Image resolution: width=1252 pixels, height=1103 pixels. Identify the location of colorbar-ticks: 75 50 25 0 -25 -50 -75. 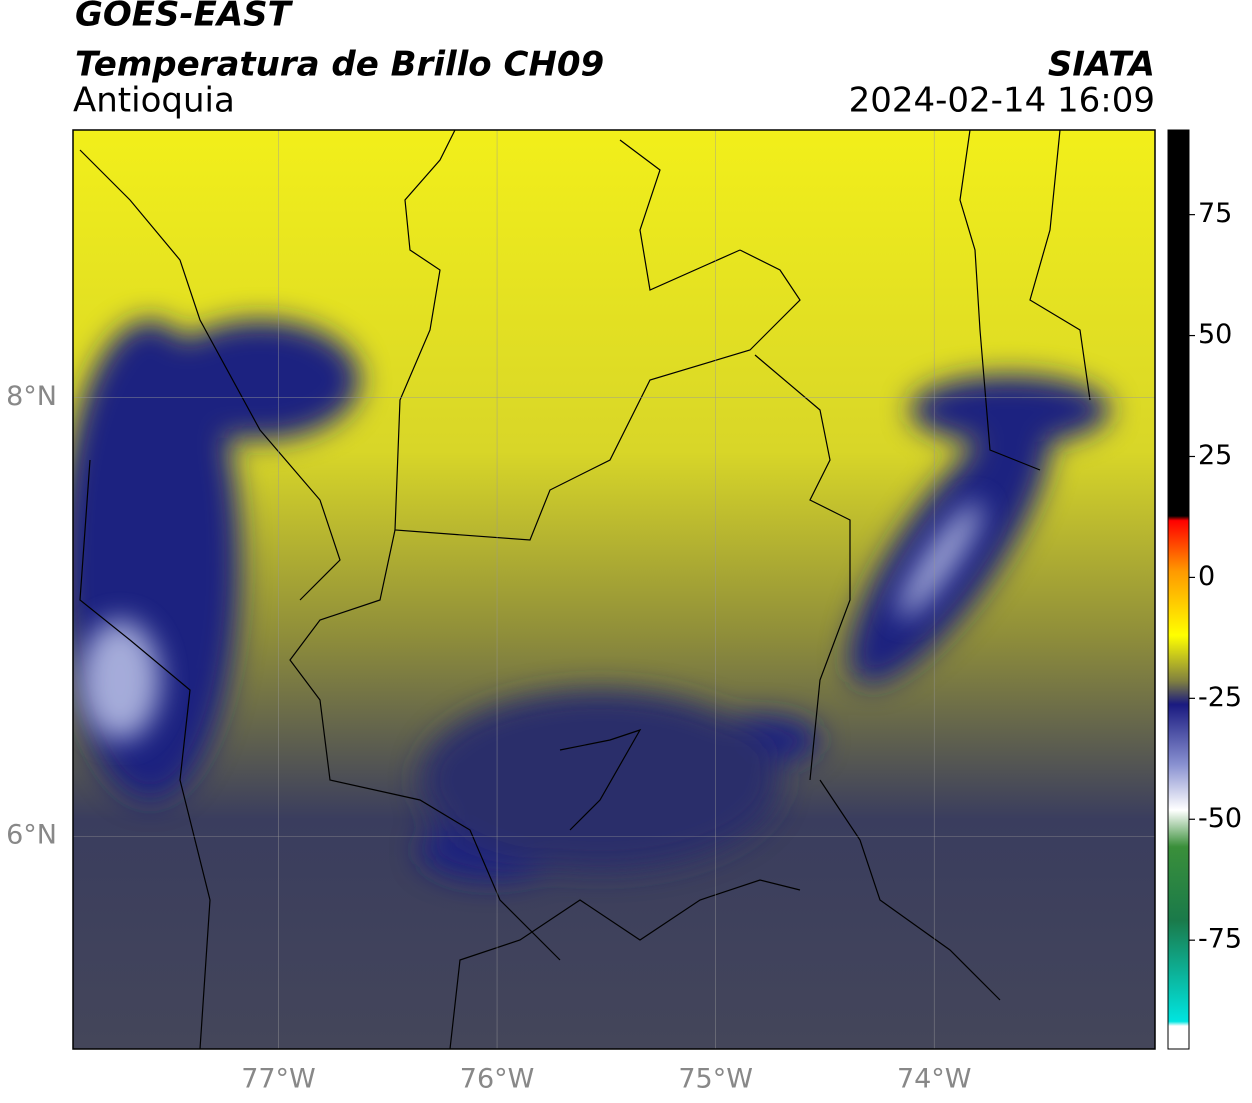
(1215, 576).